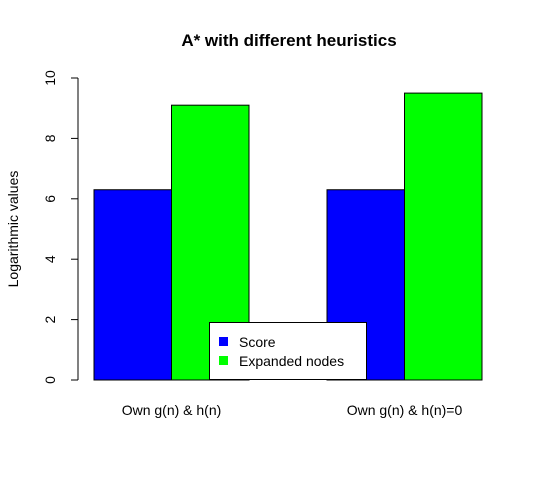 This screenshot has height=478, width=538. I want to click on chart-title: A* with different heuristics, so click(288, 40).